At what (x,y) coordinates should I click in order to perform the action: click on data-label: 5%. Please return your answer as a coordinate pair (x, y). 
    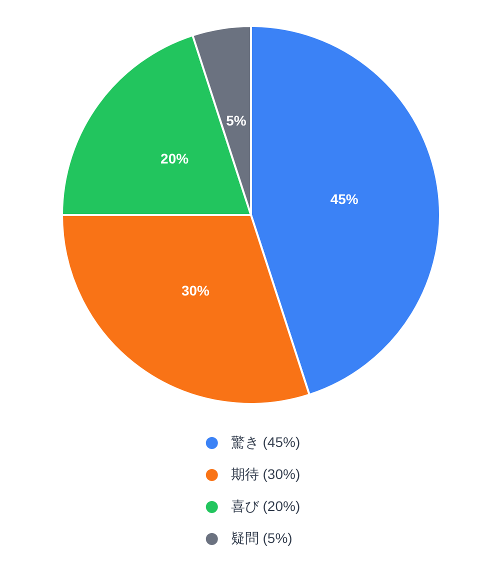
    Looking at the image, I should click on (236, 120).